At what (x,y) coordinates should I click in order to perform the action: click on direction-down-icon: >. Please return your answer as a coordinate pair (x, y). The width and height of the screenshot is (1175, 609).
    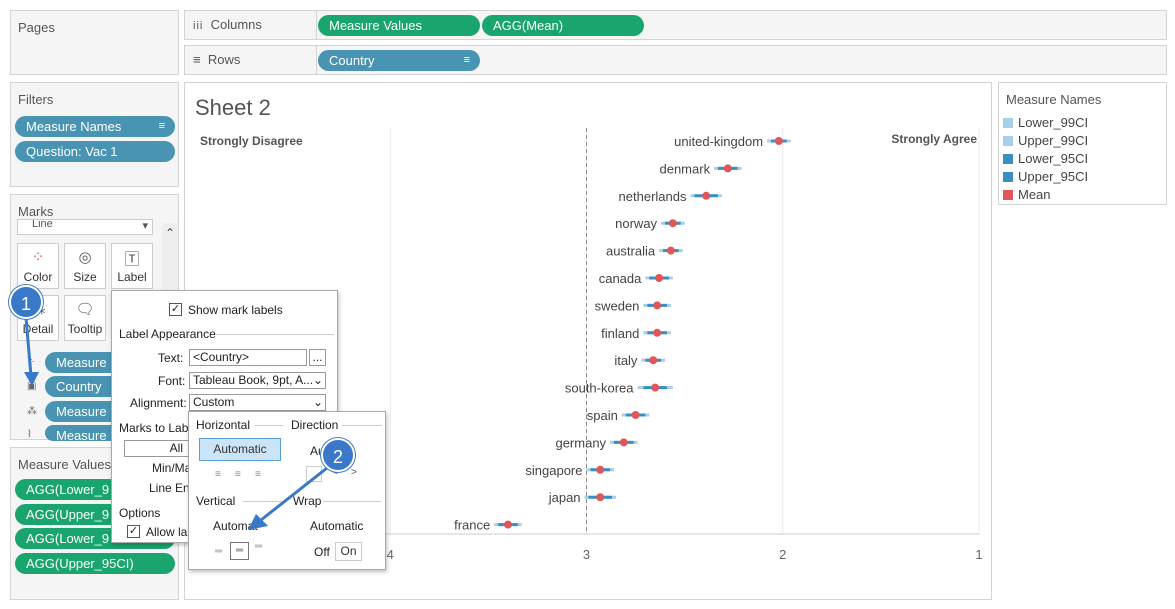
    Looking at the image, I should click on (354, 472).